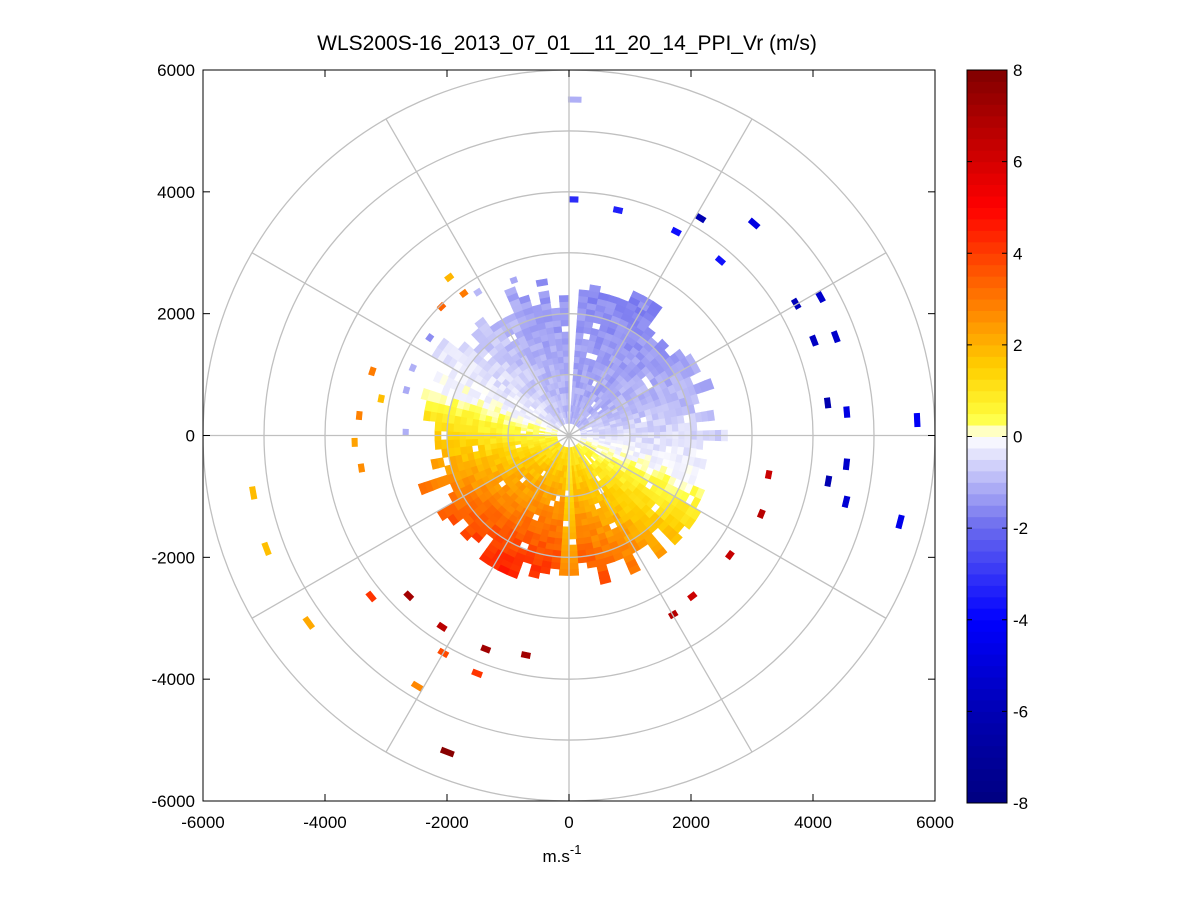  I want to click on colorbar: -8 -6 -4 -2 0 2 4 6 8, so click(997, 437).